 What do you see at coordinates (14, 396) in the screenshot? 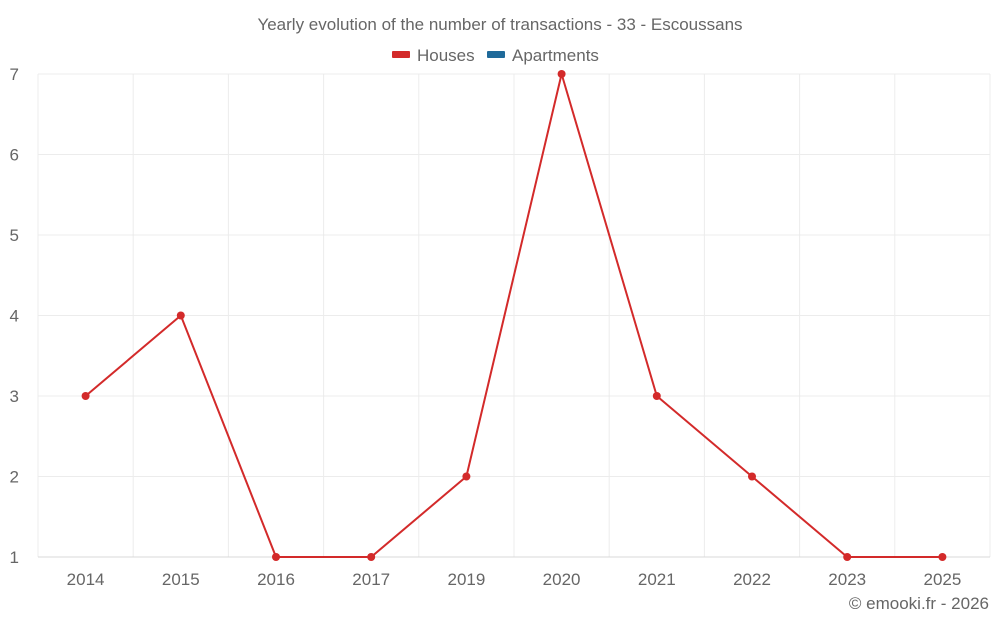
I see `y-tick-label: 3` at bounding box center [14, 396].